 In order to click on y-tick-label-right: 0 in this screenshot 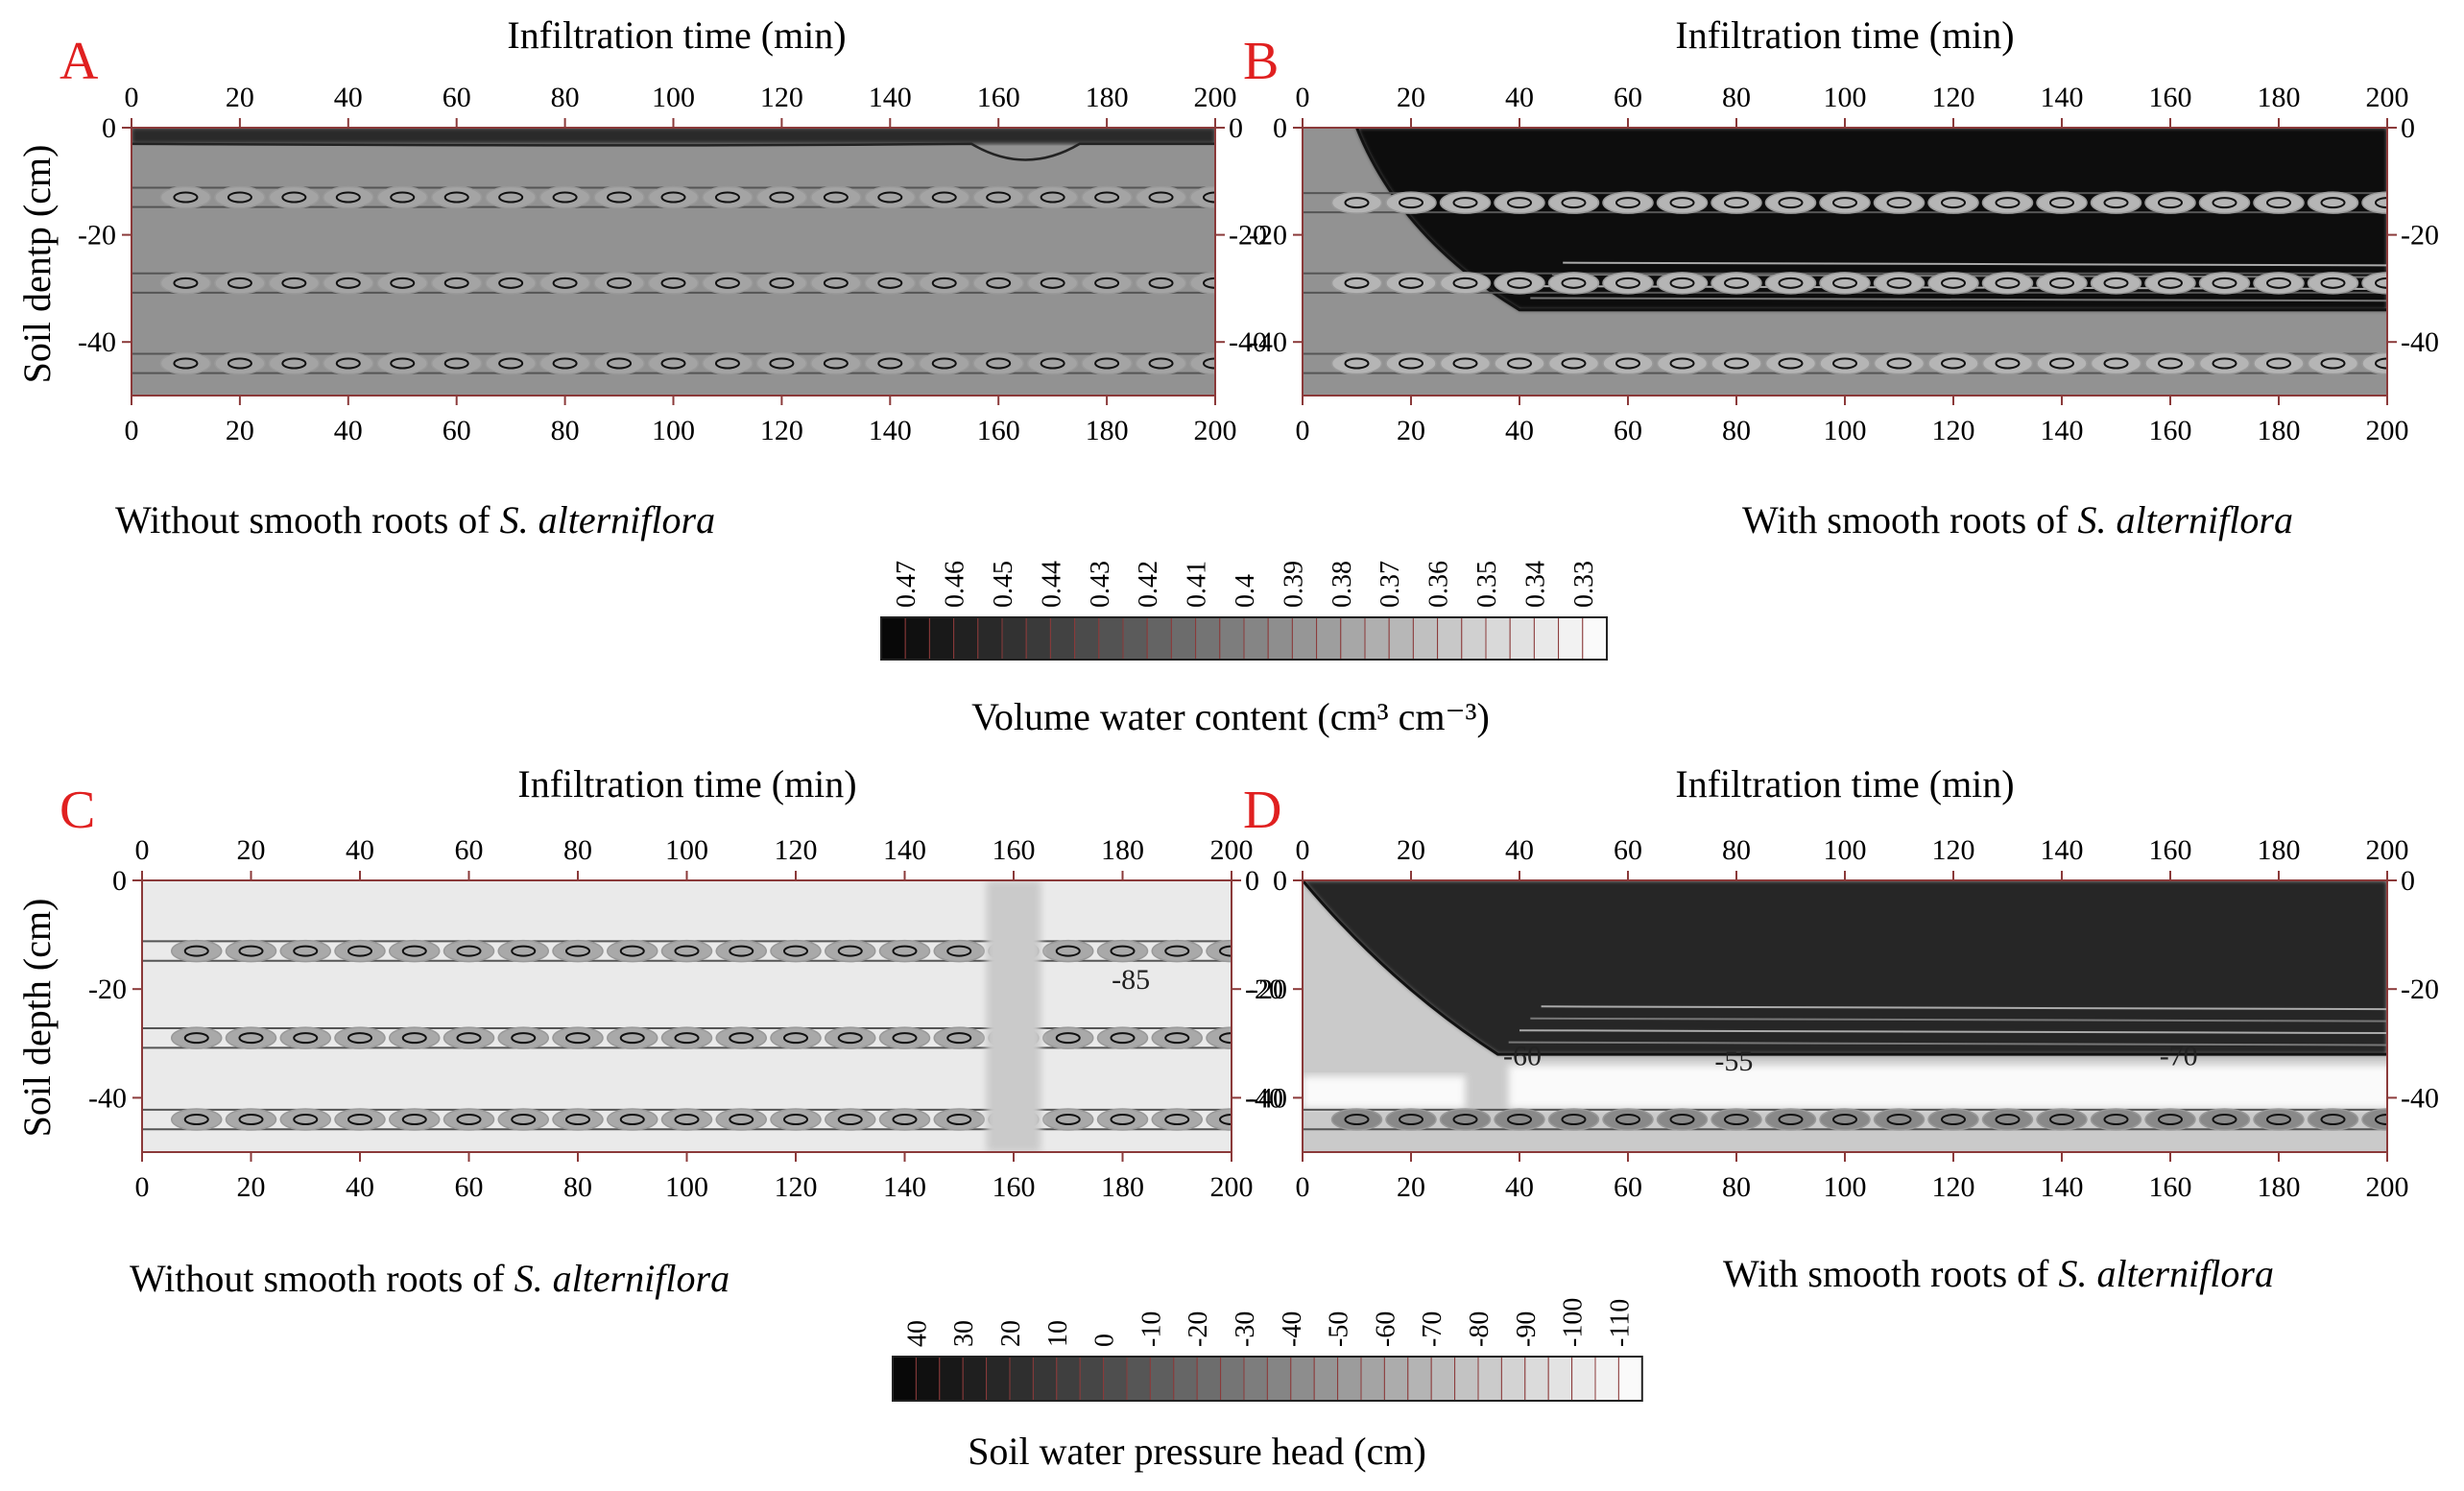, I will do `click(1236, 128)`.